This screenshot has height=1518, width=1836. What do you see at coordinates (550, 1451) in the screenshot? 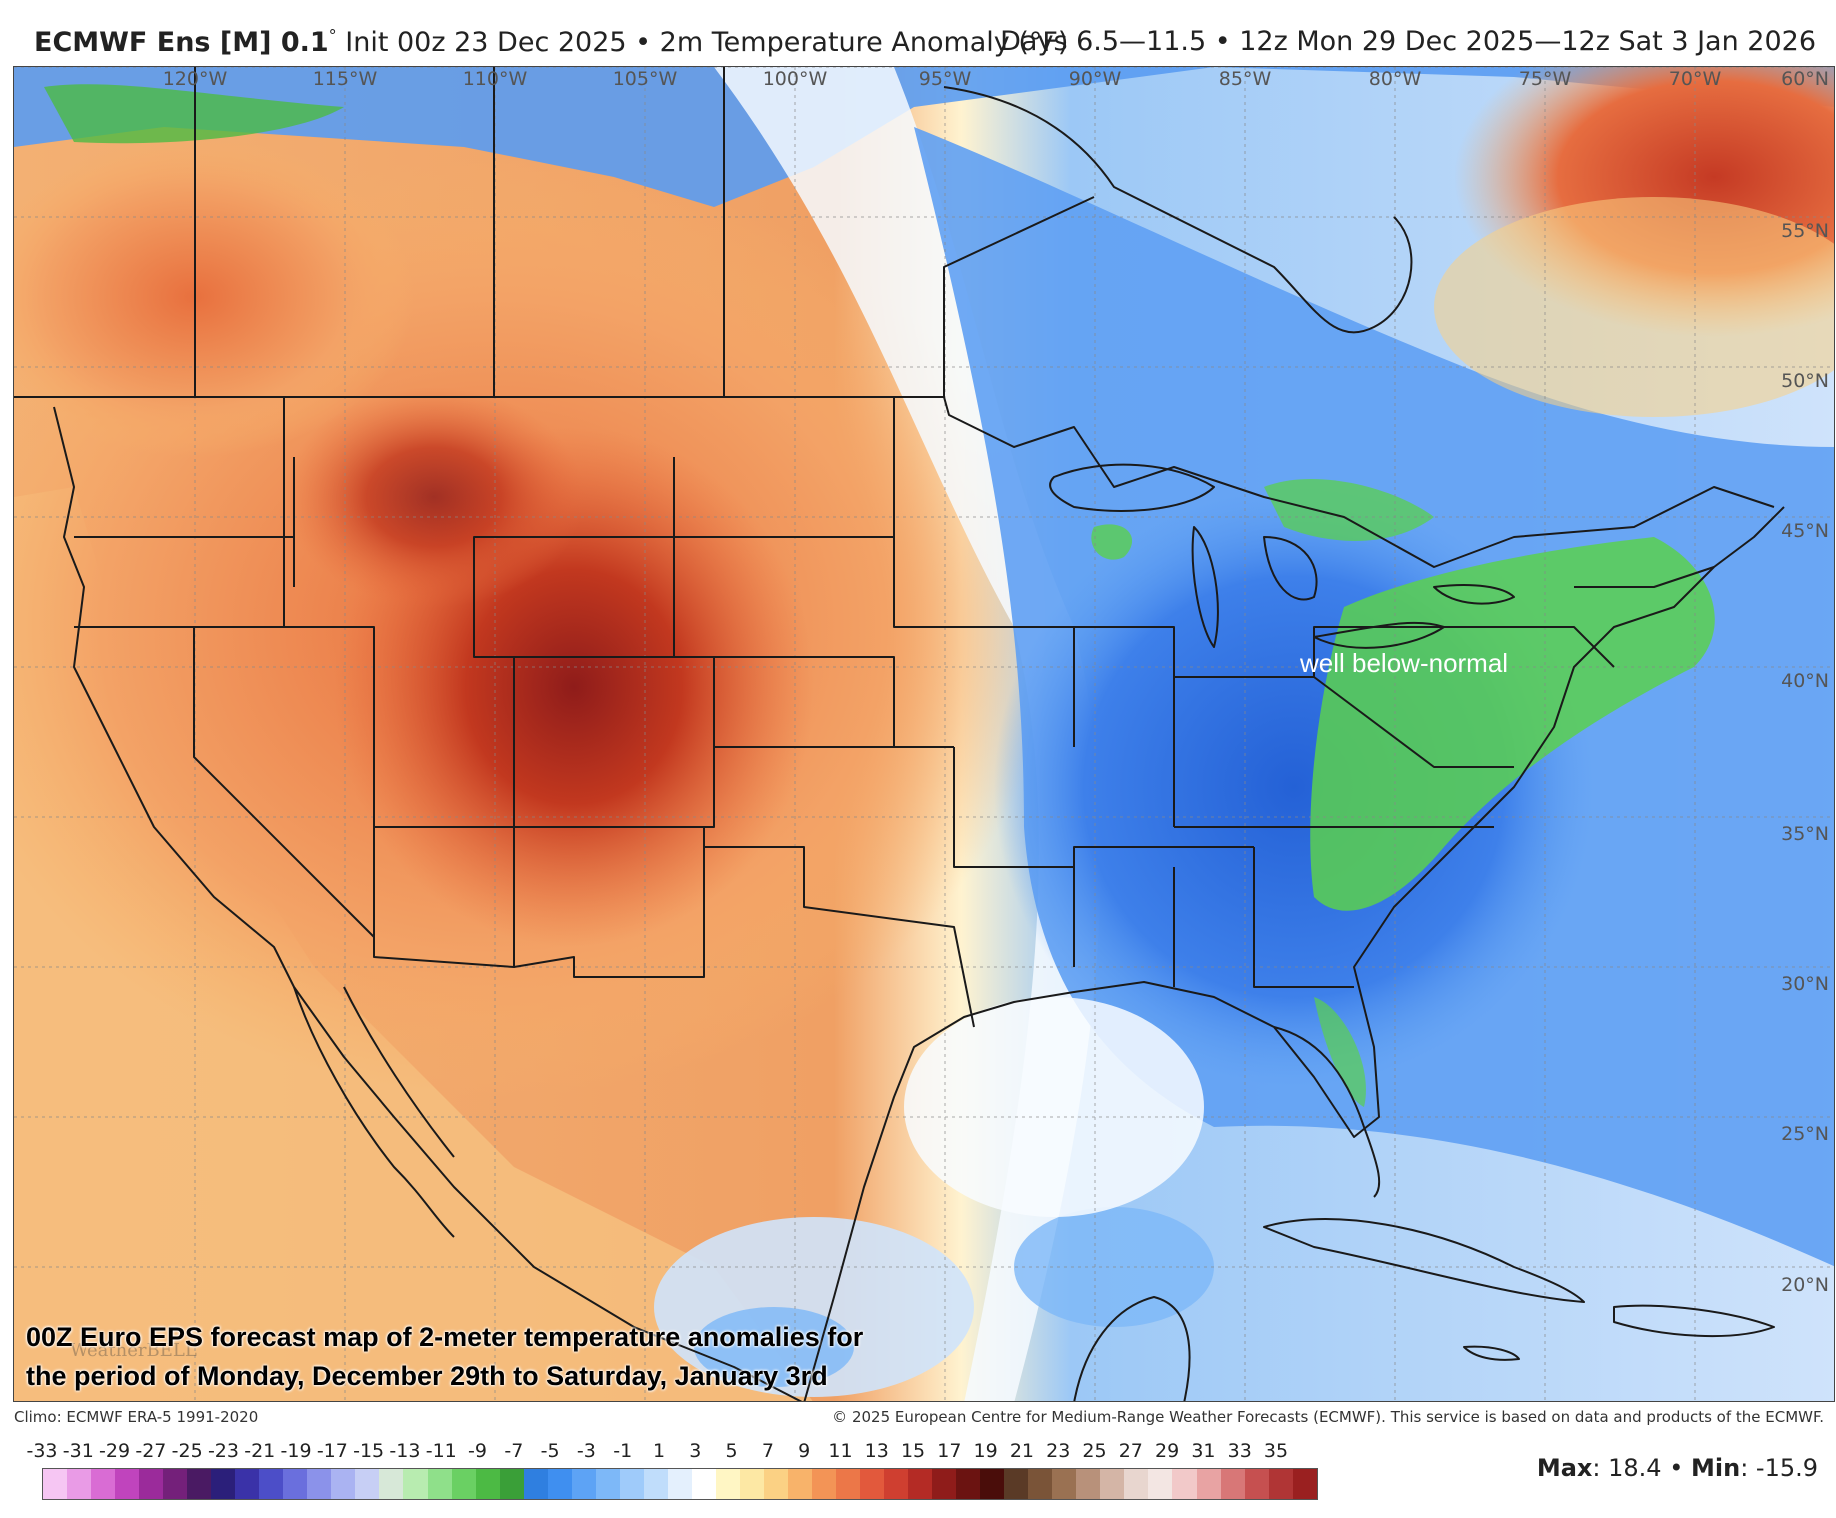
I see `legend-tick-label: -5` at bounding box center [550, 1451].